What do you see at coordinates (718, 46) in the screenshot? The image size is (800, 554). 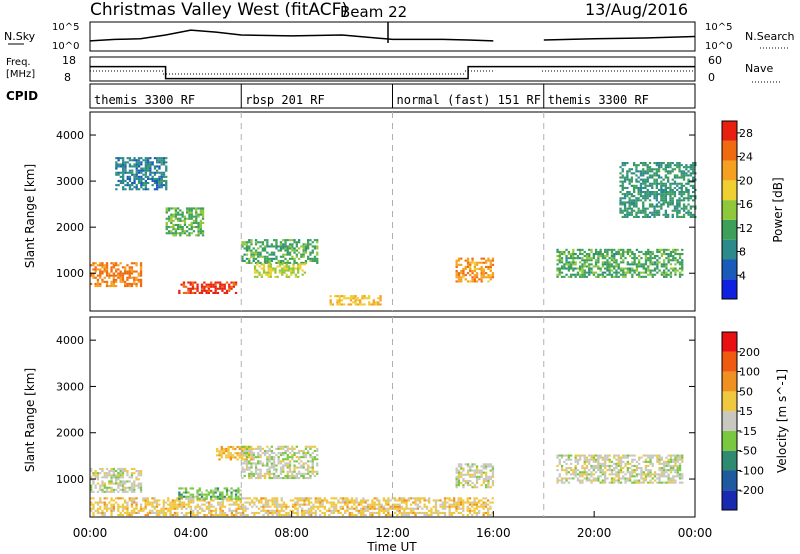 I see `nsearch-tick-bottom: 10^0` at bounding box center [718, 46].